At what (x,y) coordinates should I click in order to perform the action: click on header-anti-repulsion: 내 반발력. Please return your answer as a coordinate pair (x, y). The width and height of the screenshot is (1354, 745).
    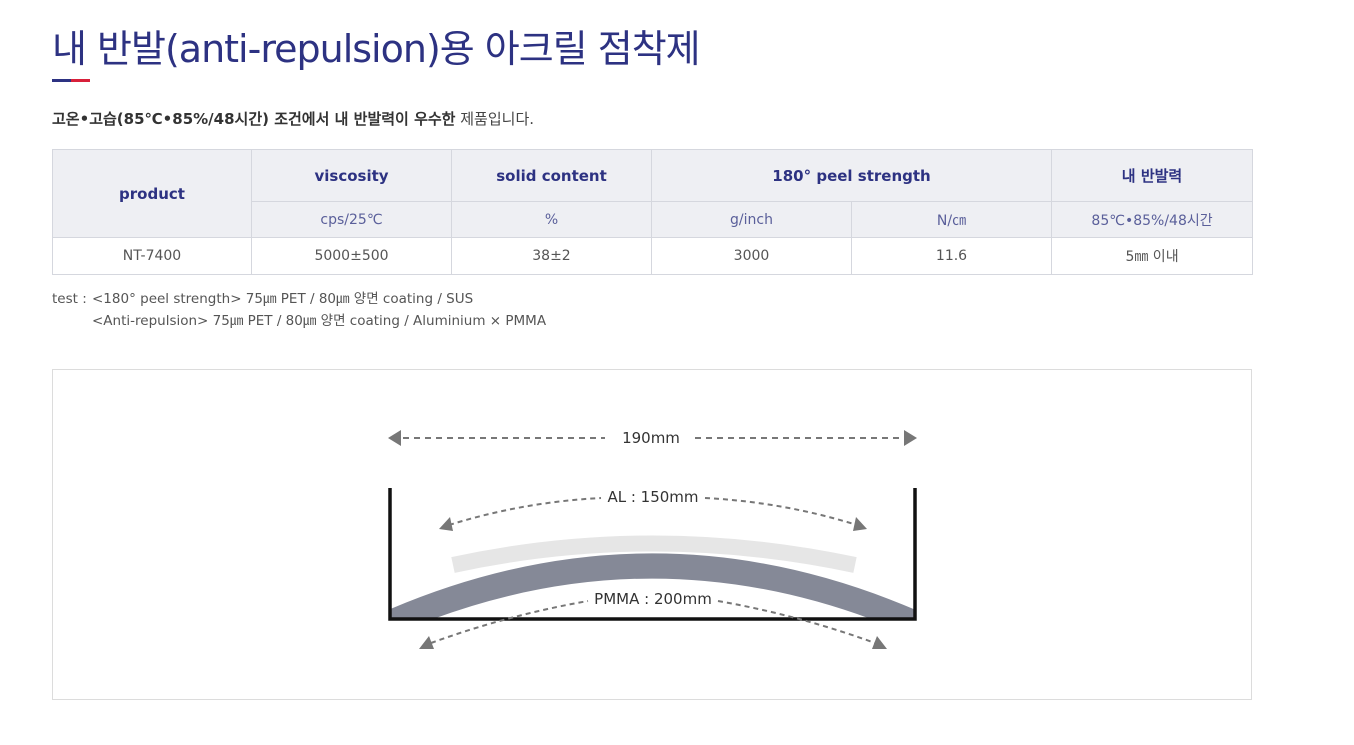
    Looking at the image, I should click on (1152, 175).